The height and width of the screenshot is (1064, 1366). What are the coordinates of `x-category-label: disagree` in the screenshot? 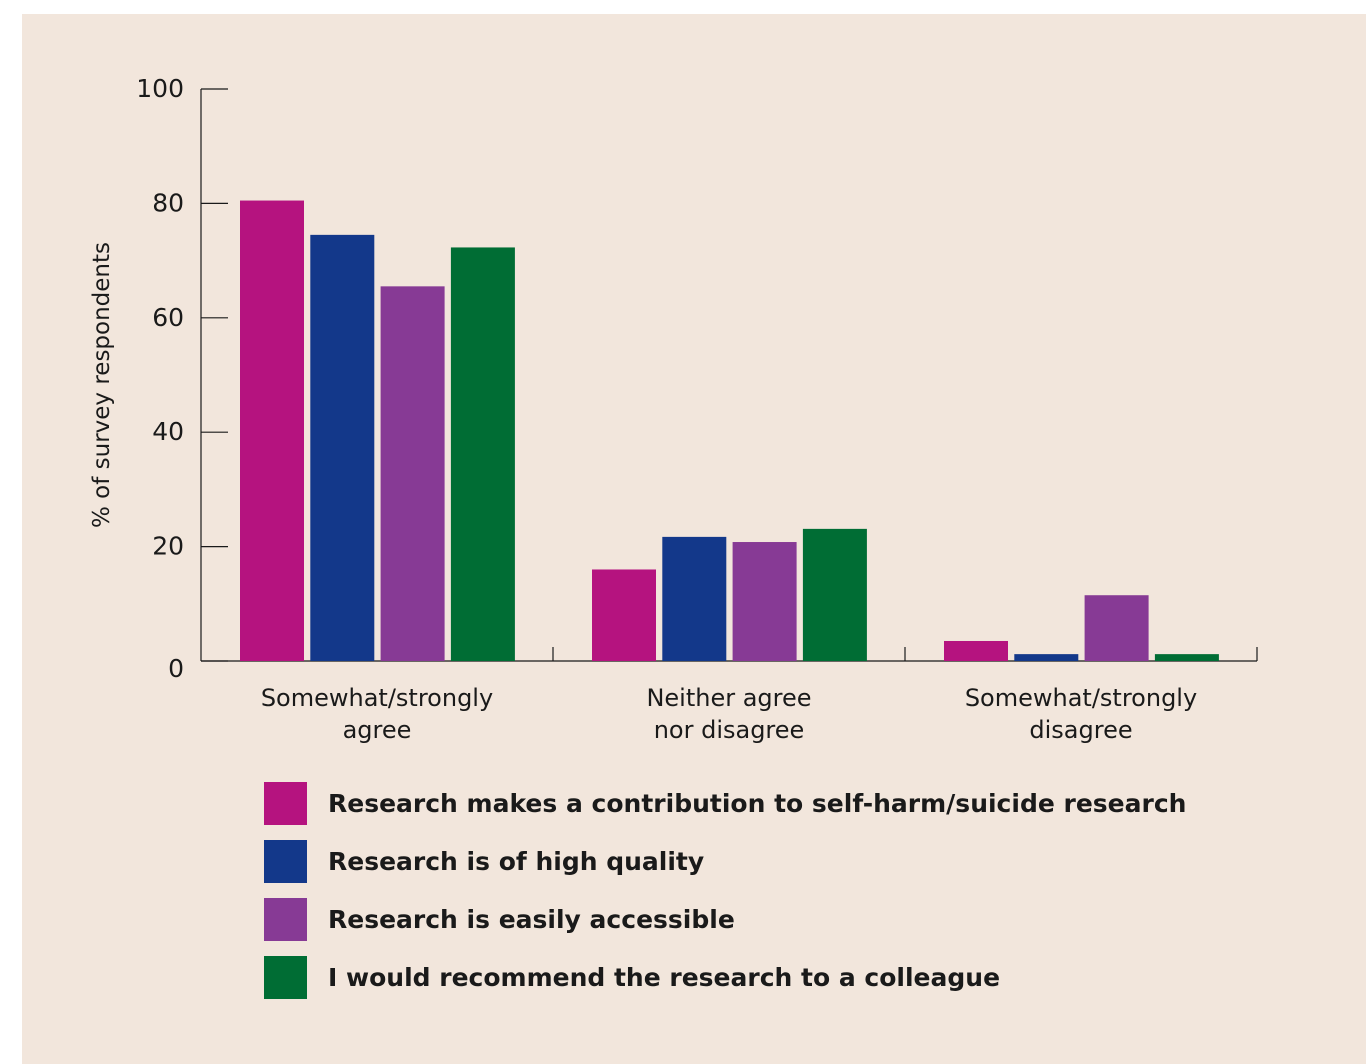 It's located at (1080, 730).